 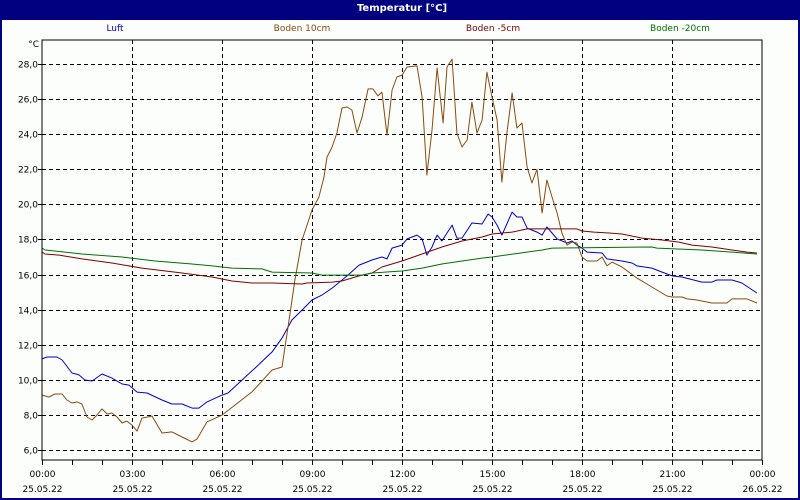 What do you see at coordinates (762, 490) in the screenshot?
I see `x-tick-date: 26.05.22` at bounding box center [762, 490].